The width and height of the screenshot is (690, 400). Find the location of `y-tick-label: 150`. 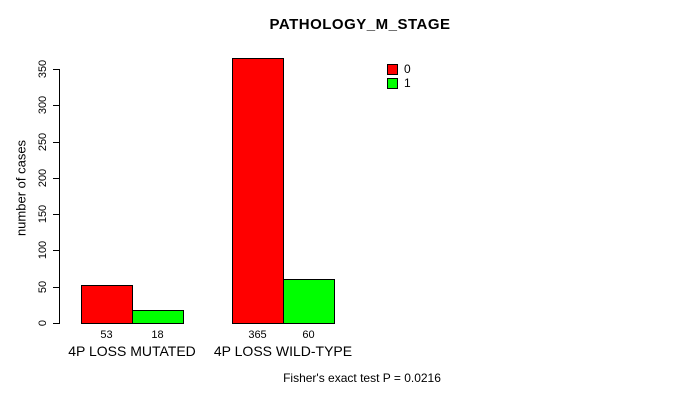

y-tick-label: 150 is located at coordinates (43, 214).